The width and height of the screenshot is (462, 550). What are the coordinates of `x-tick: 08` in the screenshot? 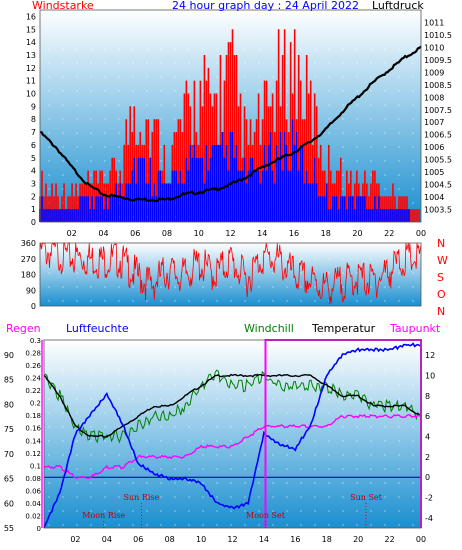 It's located at (170, 539).